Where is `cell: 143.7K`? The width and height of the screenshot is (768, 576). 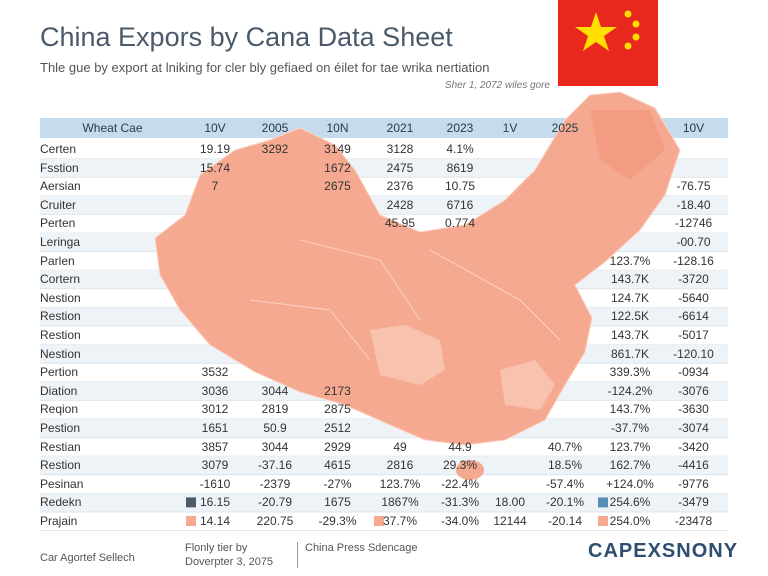
cell: 143.7K is located at coordinates (630, 335).